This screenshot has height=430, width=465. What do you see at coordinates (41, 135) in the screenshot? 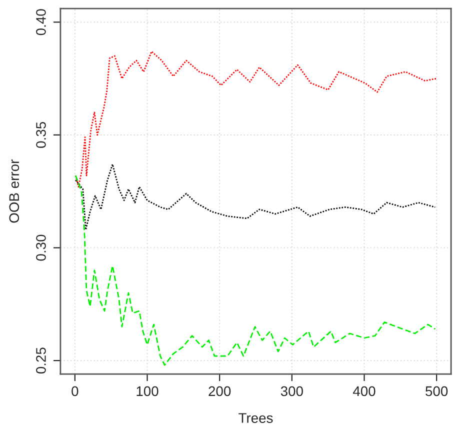
I see `y-tick-label: 0.35` at bounding box center [41, 135].